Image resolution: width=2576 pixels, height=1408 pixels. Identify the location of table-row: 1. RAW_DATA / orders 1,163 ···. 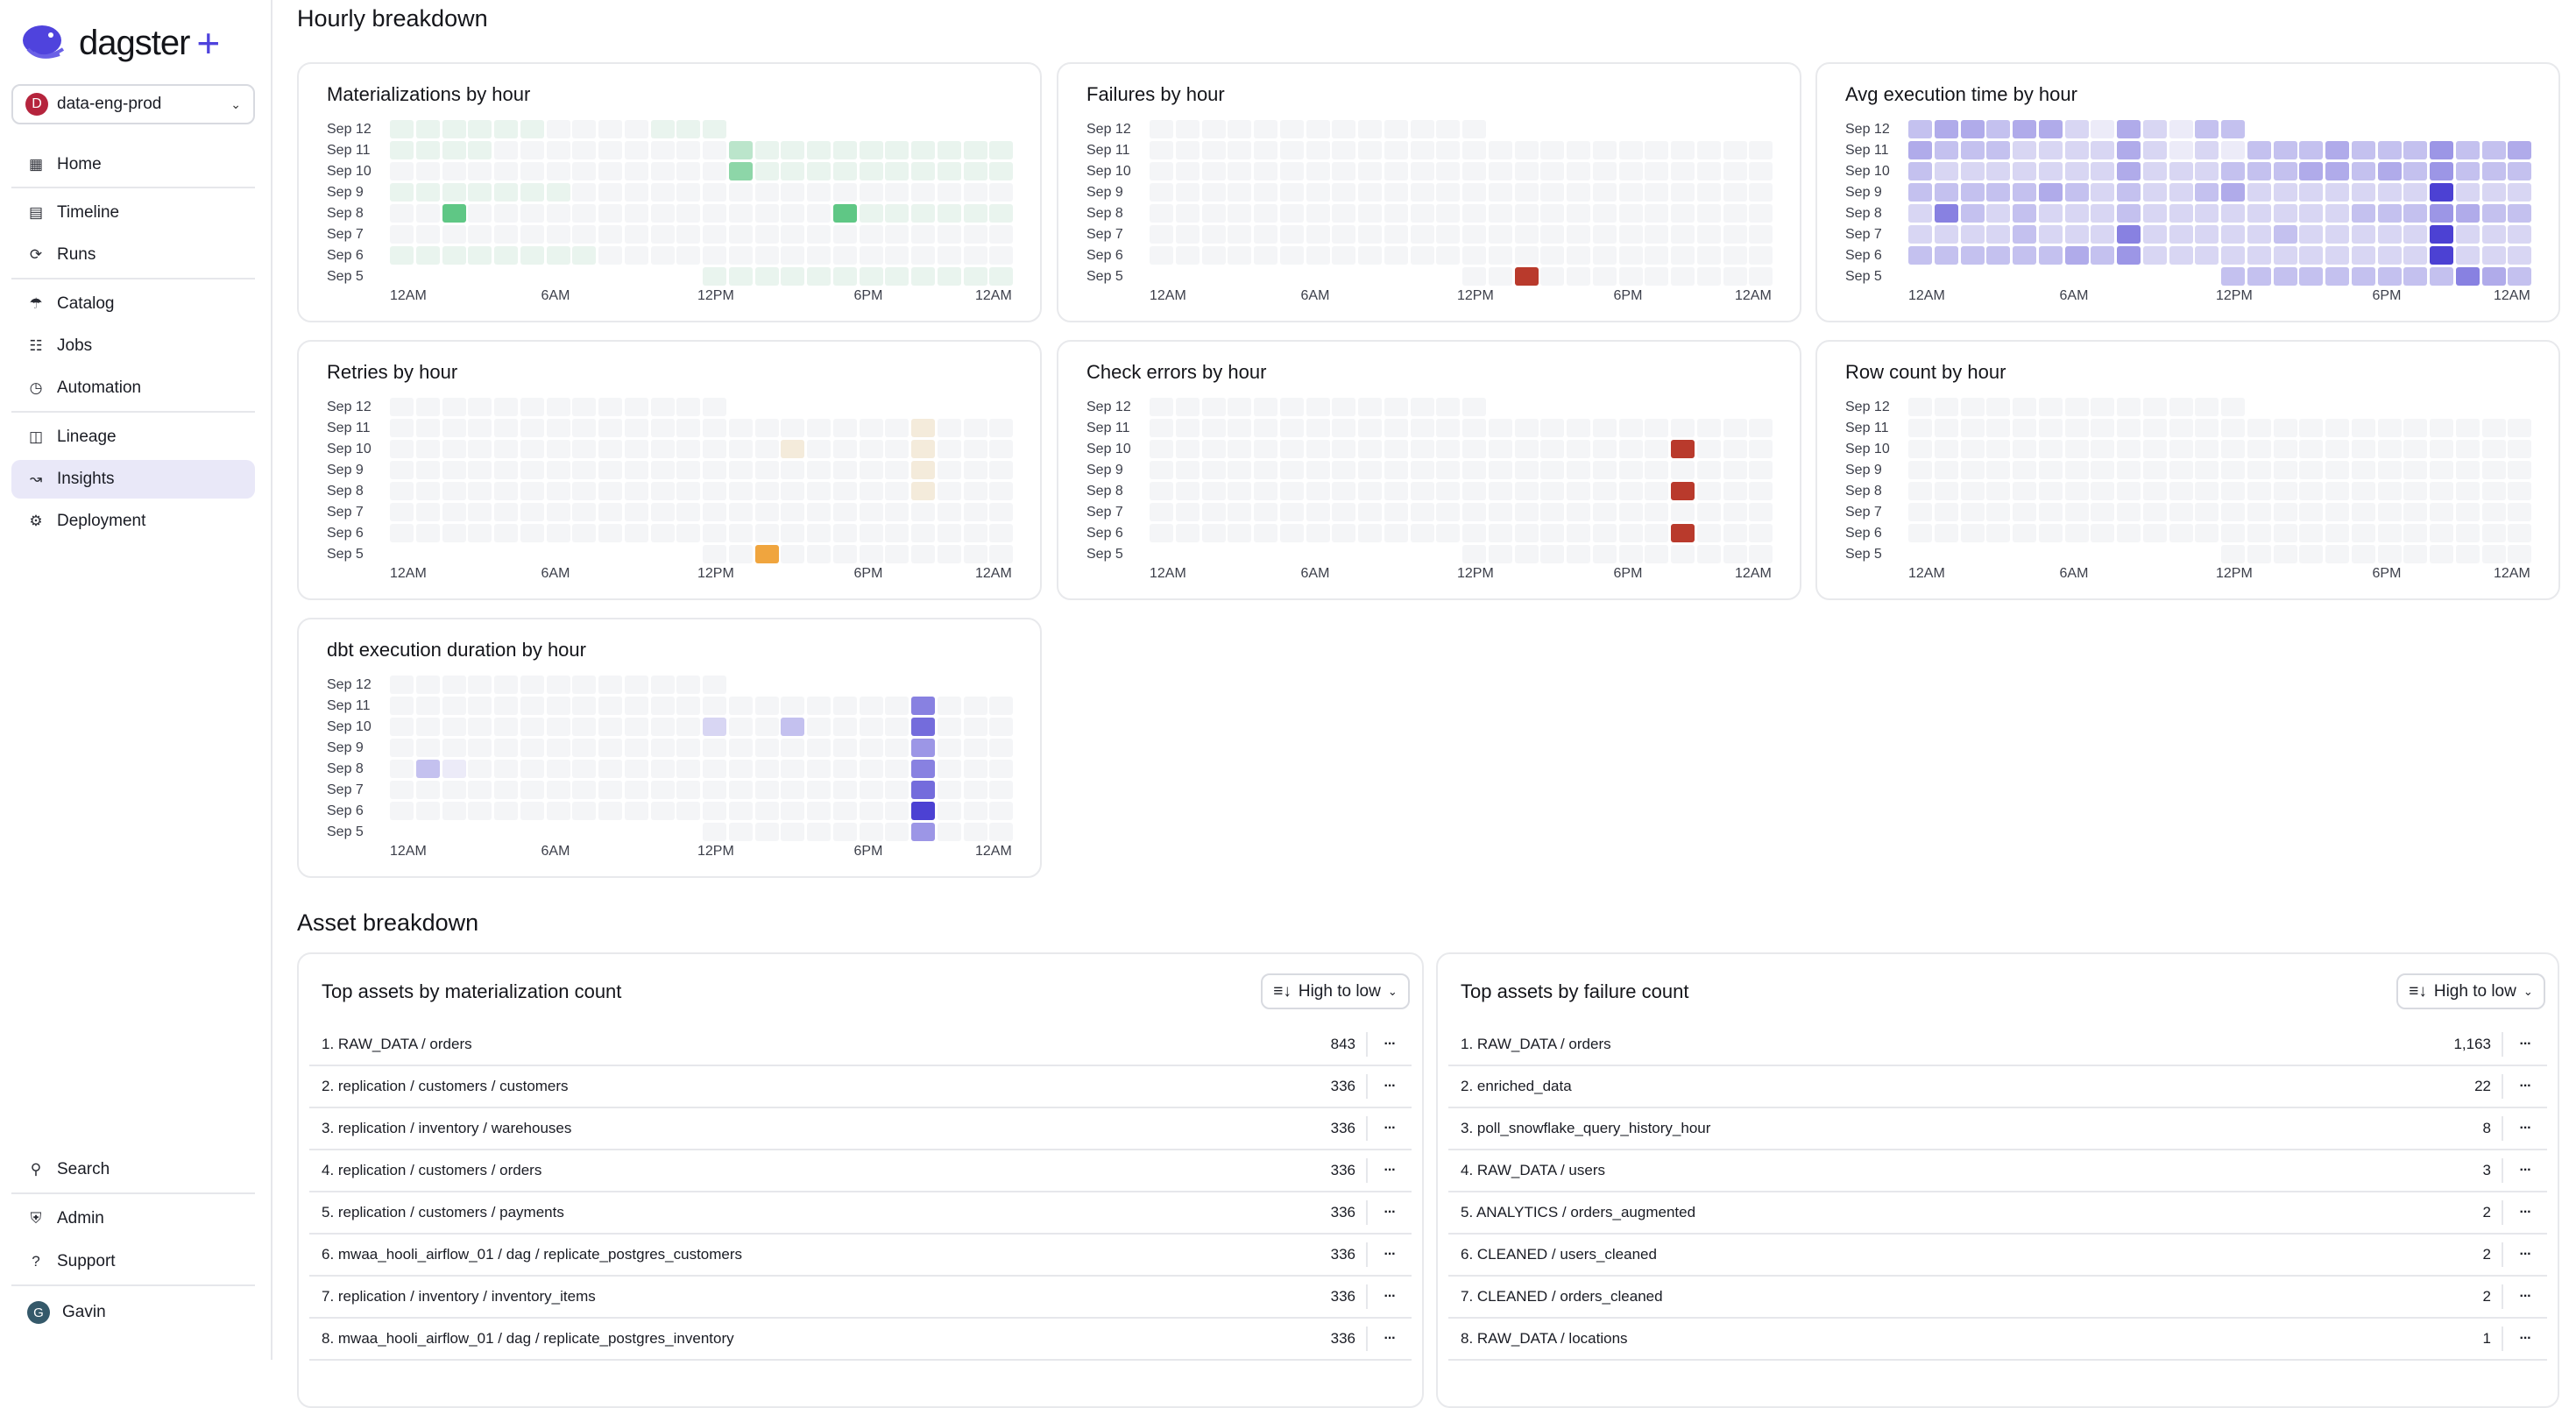
(1997, 1045).